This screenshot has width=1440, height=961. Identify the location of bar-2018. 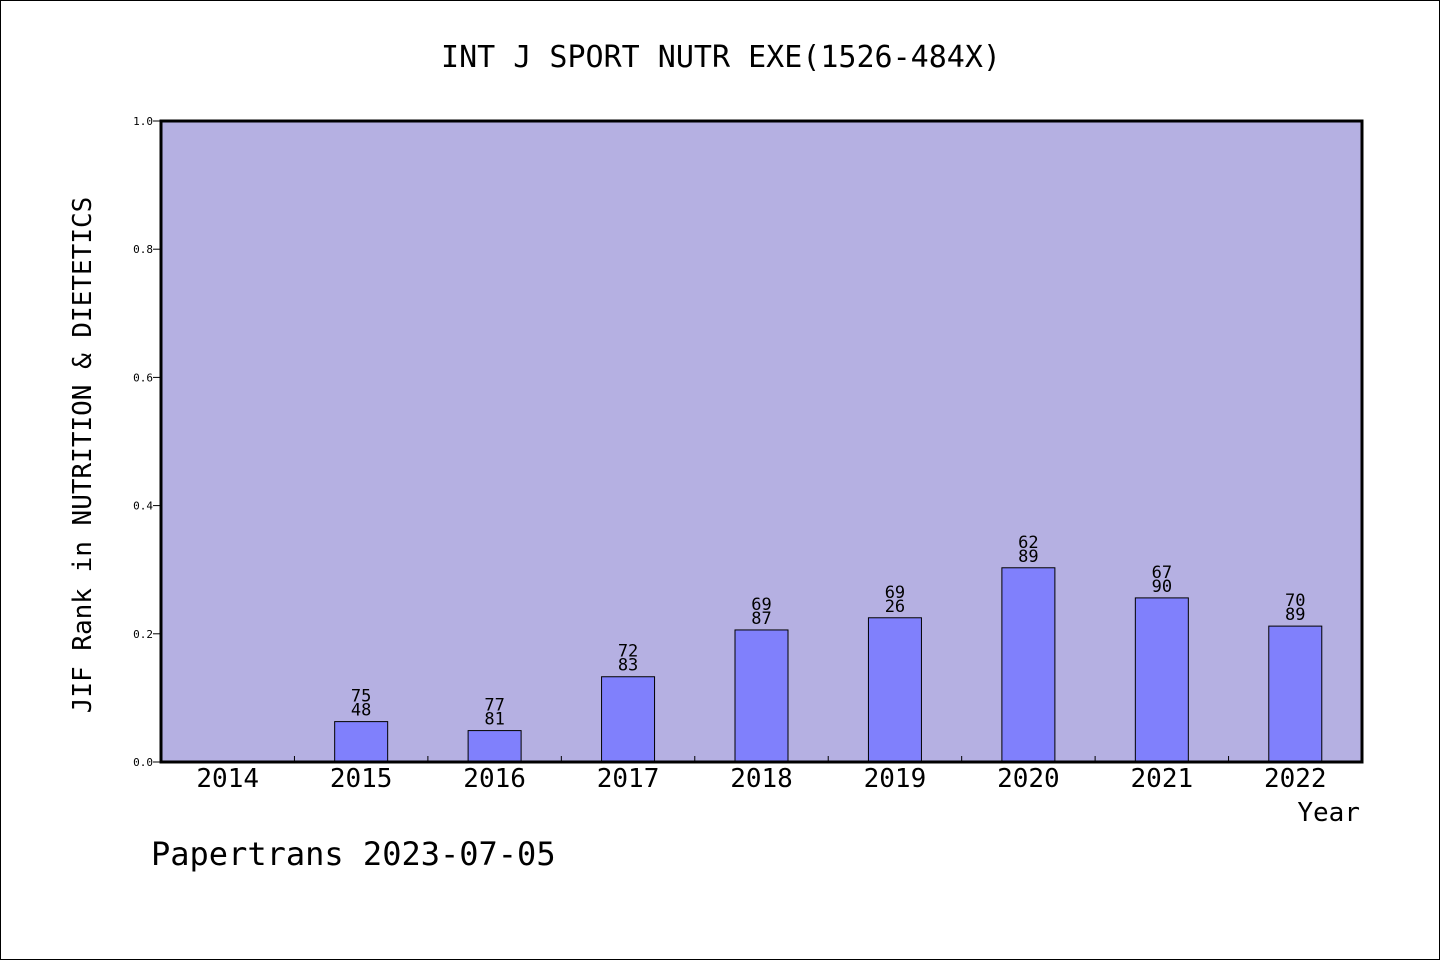
(761, 696).